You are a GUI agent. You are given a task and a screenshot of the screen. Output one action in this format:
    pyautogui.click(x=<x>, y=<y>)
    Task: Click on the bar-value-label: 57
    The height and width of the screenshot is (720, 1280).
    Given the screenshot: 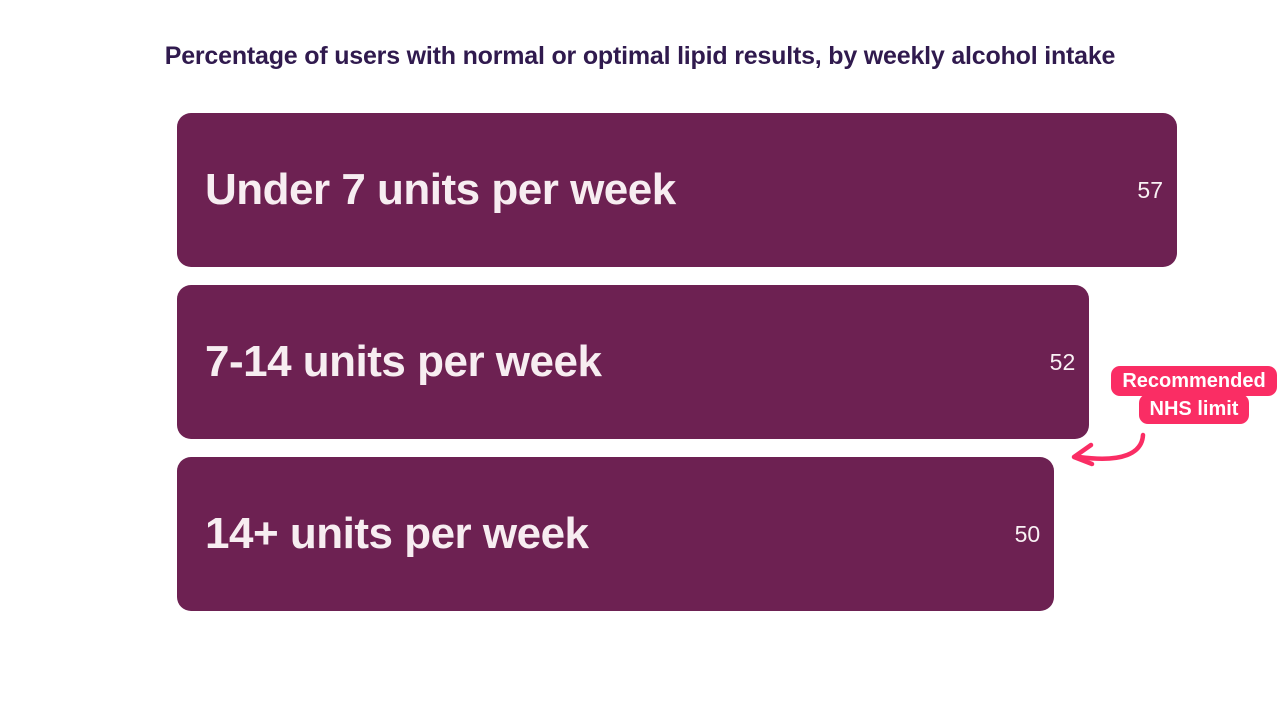 What is the action you would take?
    pyautogui.click(x=1150, y=189)
    